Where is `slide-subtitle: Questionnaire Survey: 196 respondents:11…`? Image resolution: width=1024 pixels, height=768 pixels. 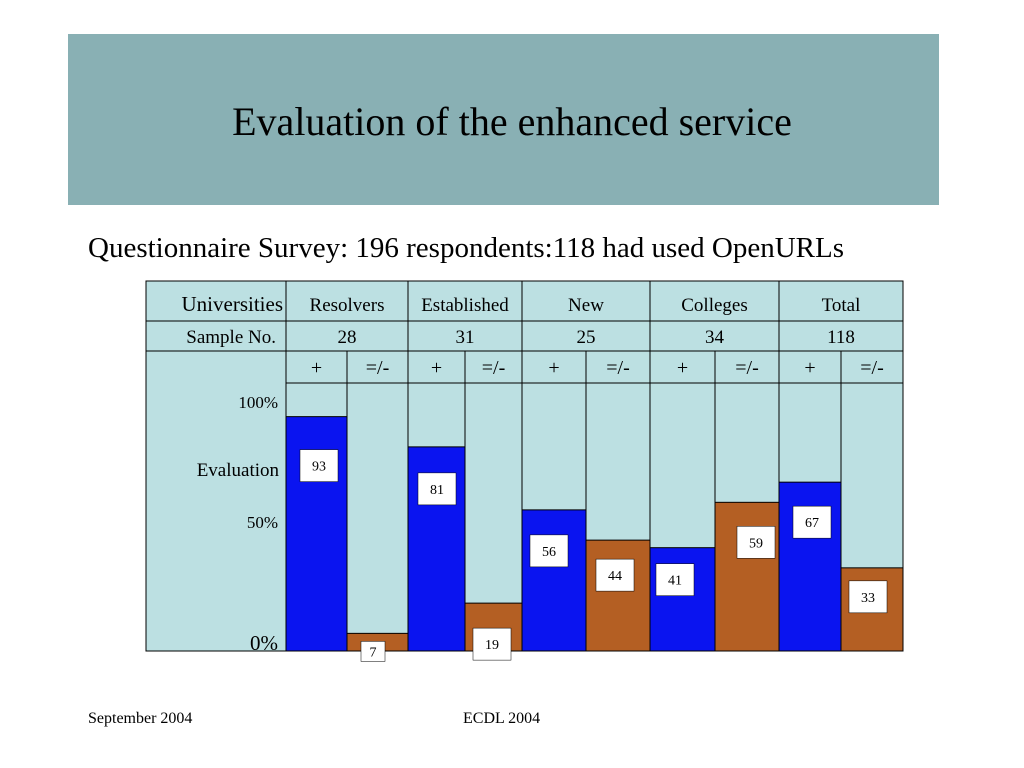
slide-subtitle: Questionnaire Survey: 196 respondents:11… is located at coordinates (466, 248).